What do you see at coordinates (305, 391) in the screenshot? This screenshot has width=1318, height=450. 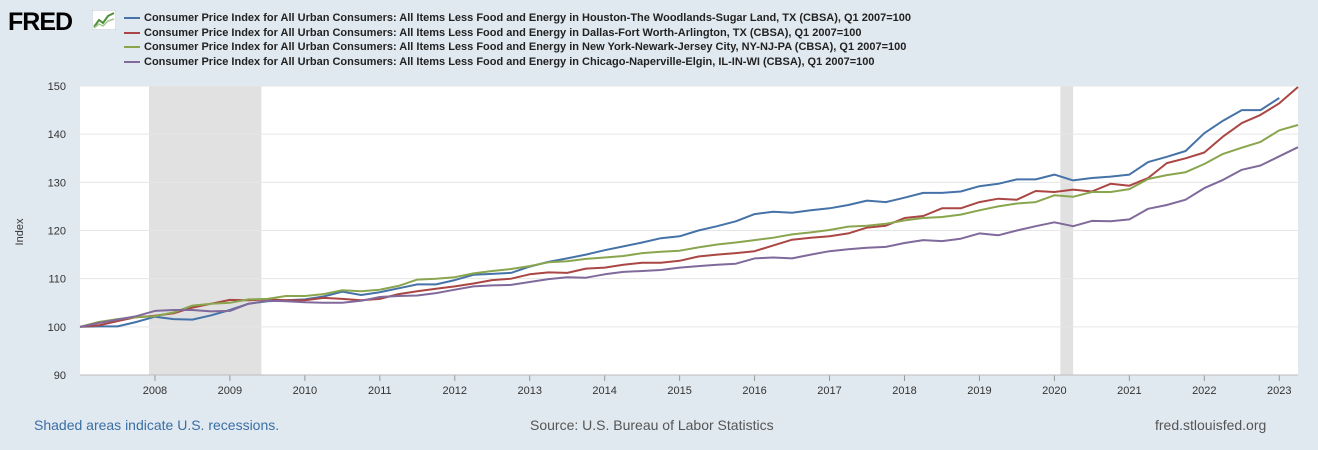 I see `x-tick-label-2010: 2010` at bounding box center [305, 391].